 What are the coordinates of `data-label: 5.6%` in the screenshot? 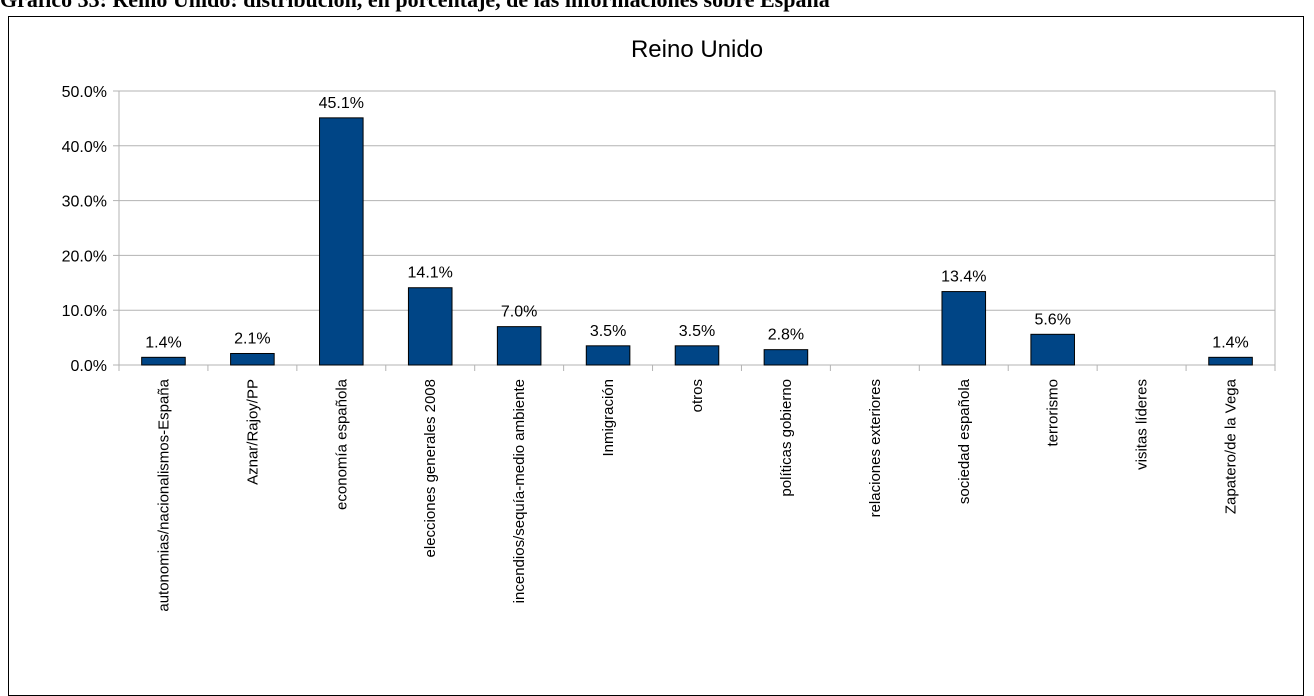 It's located at (1052, 319).